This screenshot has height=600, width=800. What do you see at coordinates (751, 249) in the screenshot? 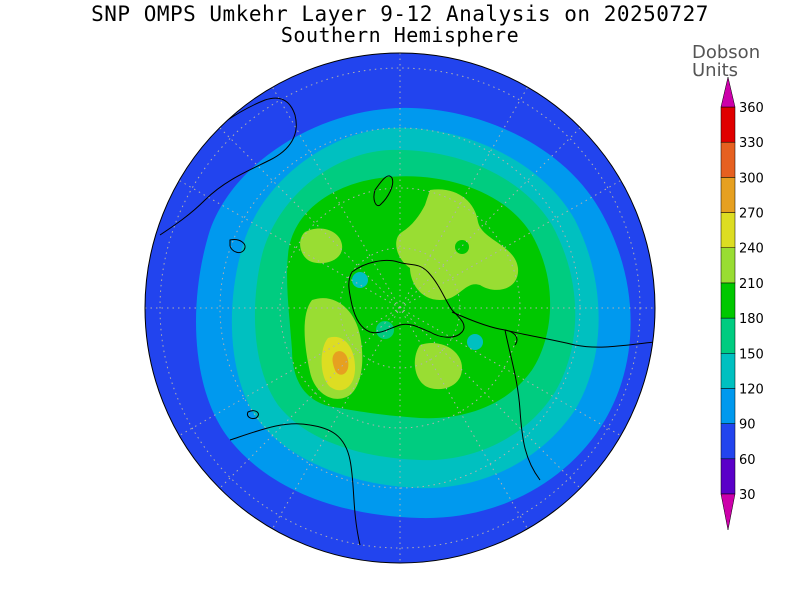
I see `colorbar-tick-label: 240` at bounding box center [751, 249].